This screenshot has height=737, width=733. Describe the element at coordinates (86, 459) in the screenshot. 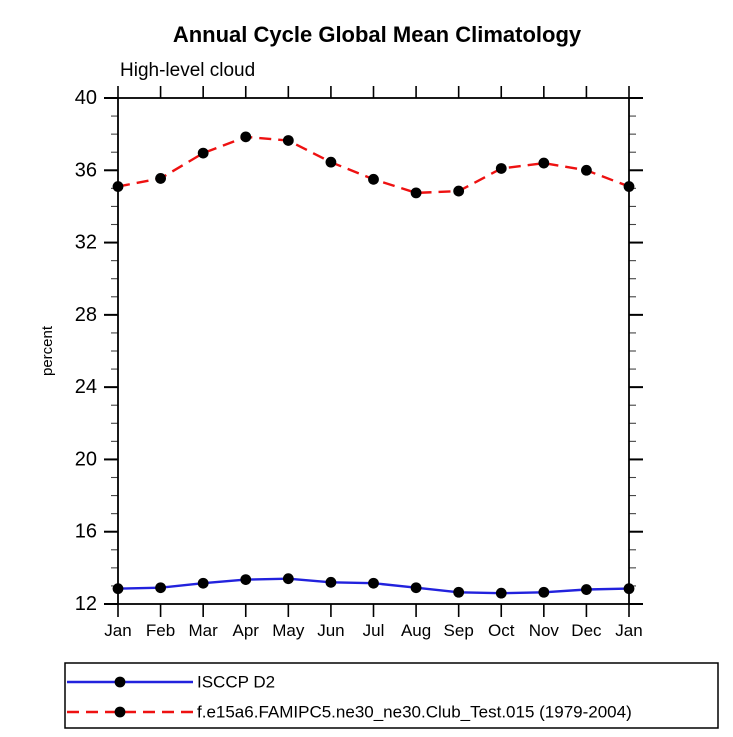

I see `y-tick-label: 20` at that location.